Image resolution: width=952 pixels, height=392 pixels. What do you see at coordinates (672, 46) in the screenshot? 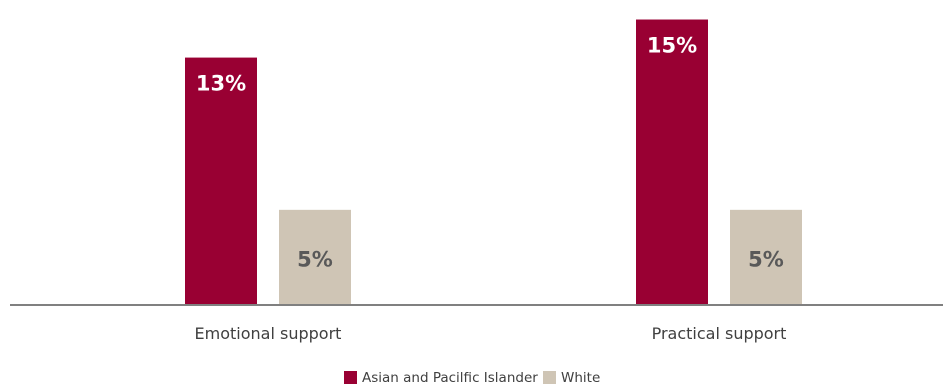
I see `bar-value-label: 15%` at bounding box center [672, 46].